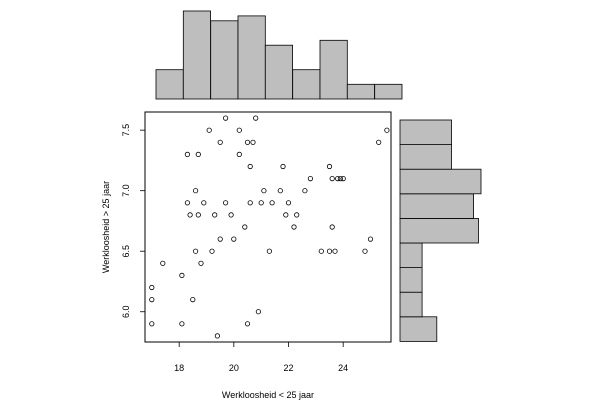  I want to click on x-tick-label: 24, so click(343, 368).